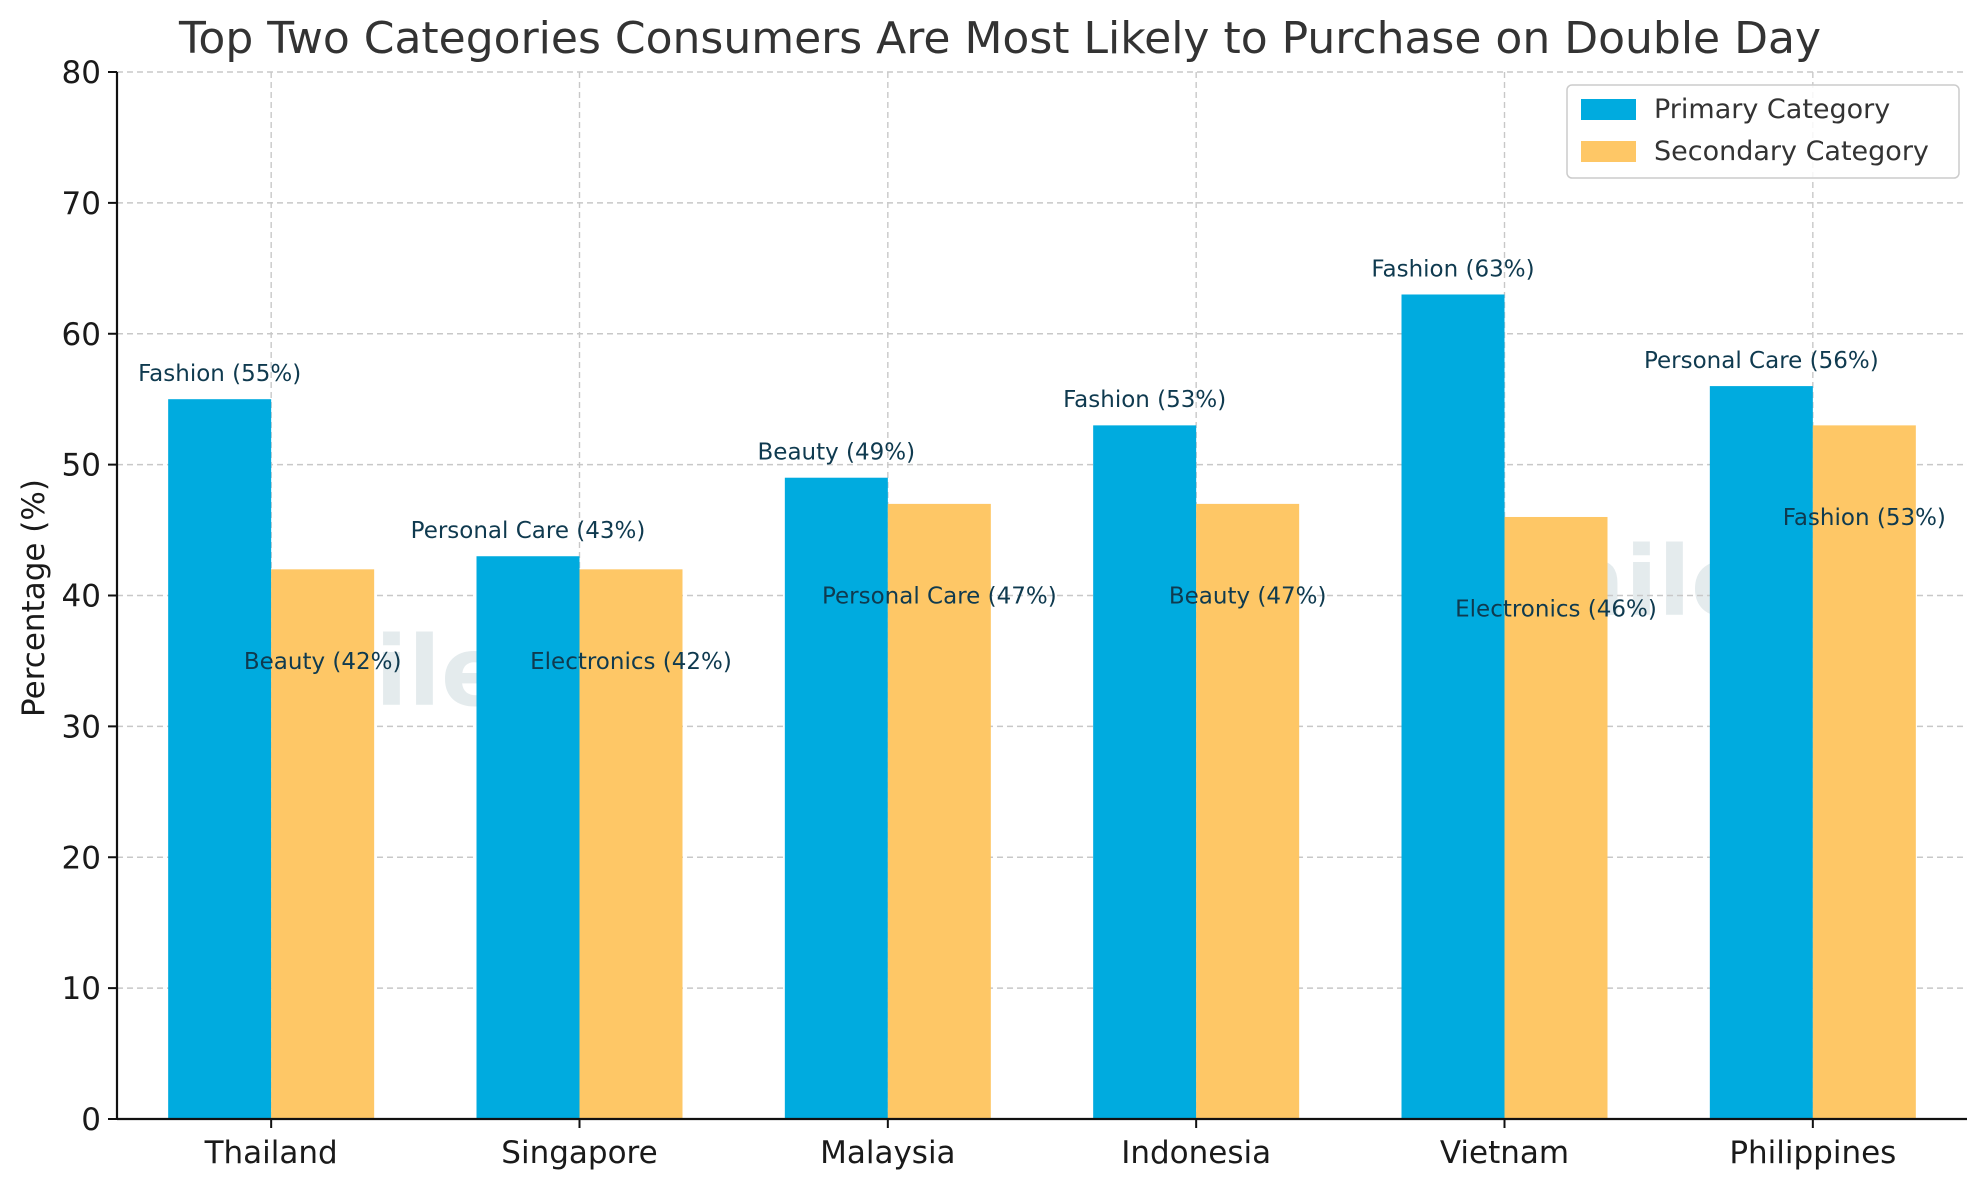 The image size is (1980, 1180). I want to click on y-tick-label: 80, so click(81, 73).